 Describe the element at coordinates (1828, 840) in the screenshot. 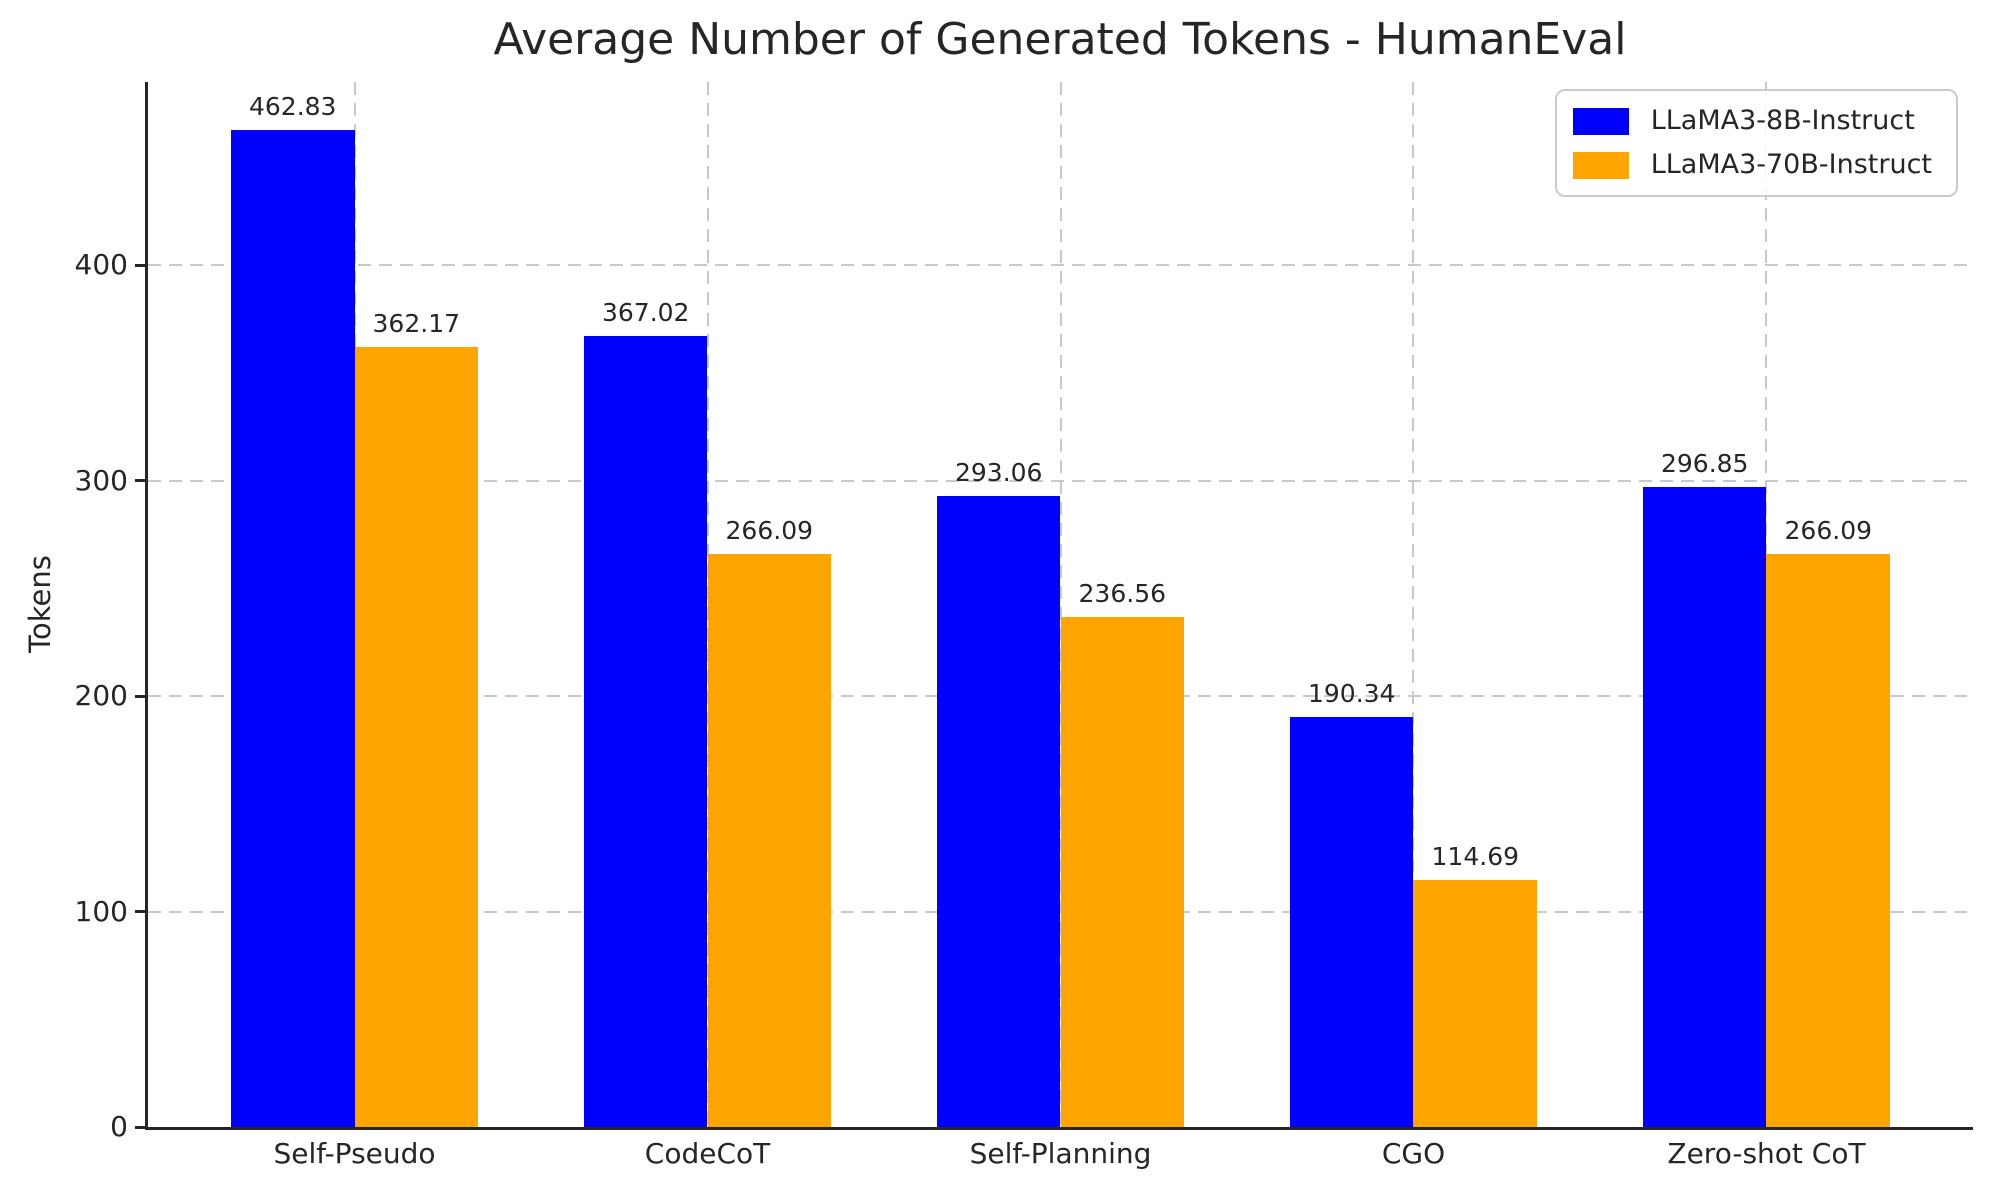

I see `bar-llama3-70b-instruct-zero-shot-cot` at that location.